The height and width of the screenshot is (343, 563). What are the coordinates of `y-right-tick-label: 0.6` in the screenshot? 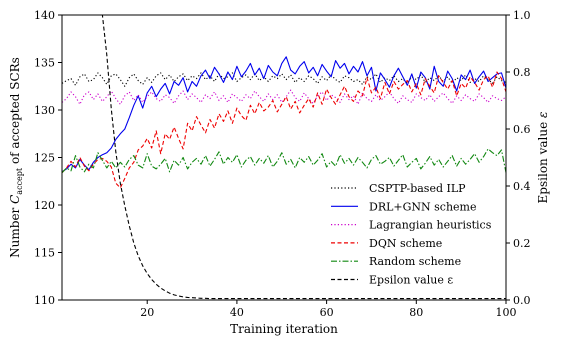 It's located at (522, 129).